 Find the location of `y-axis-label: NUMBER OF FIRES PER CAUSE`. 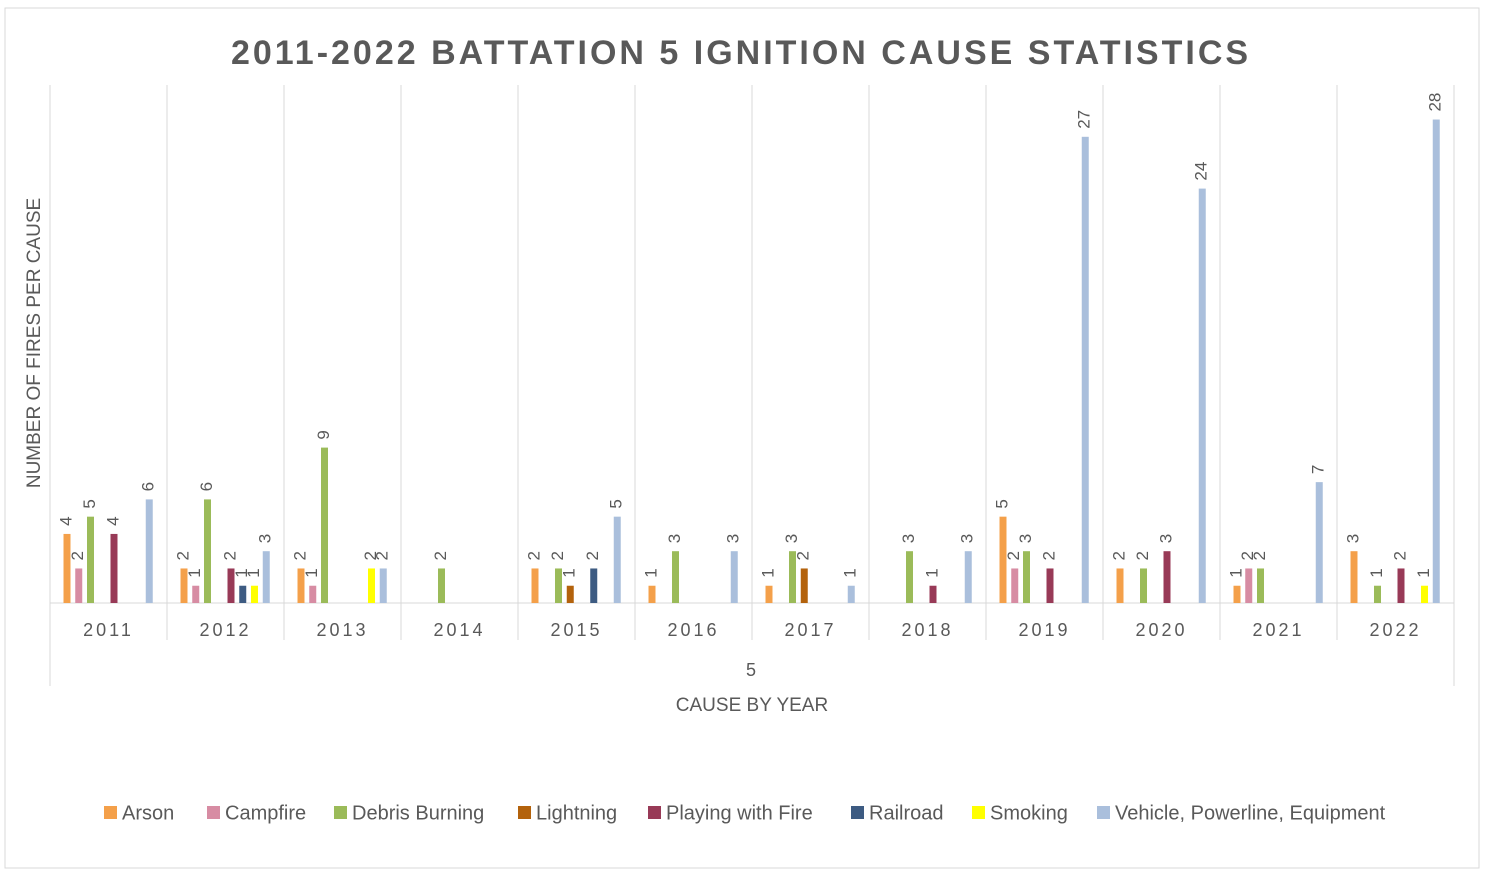

y-axis-label: NUMBER OF FIRES PER CAUSE is located at coordinates (34, 343).